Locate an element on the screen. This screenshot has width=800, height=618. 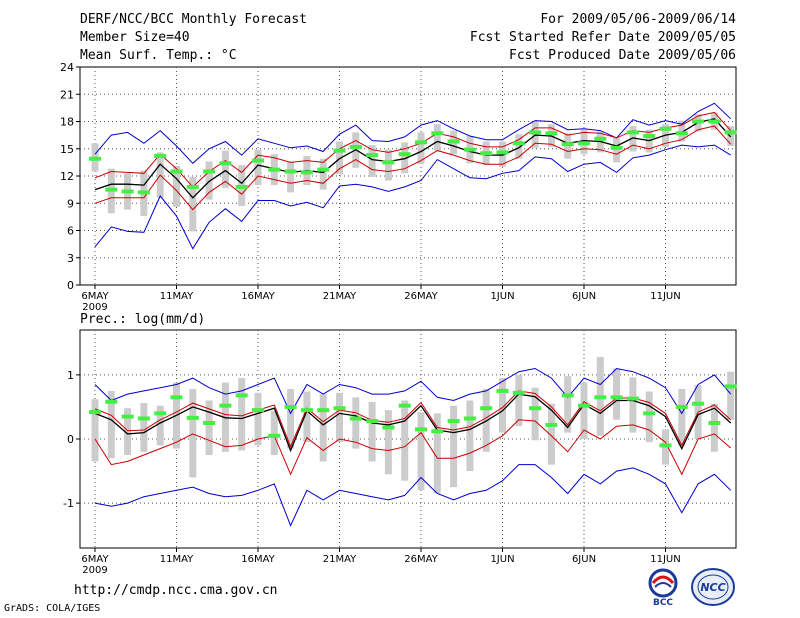
variable-label: Mean Surf. Temp.: °C is located at coordinates (158, 55).